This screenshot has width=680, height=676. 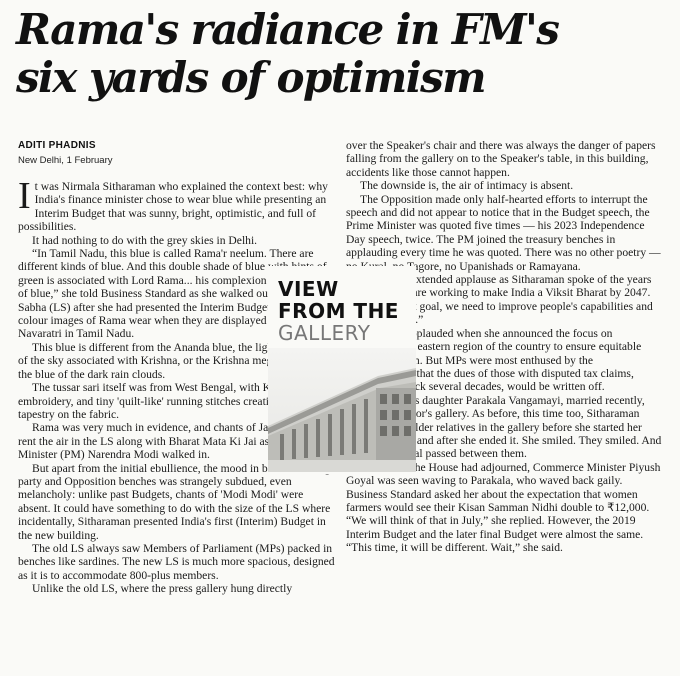 I want to click on headline-line-2: six yards of optimism, so click(x=251, y=77).